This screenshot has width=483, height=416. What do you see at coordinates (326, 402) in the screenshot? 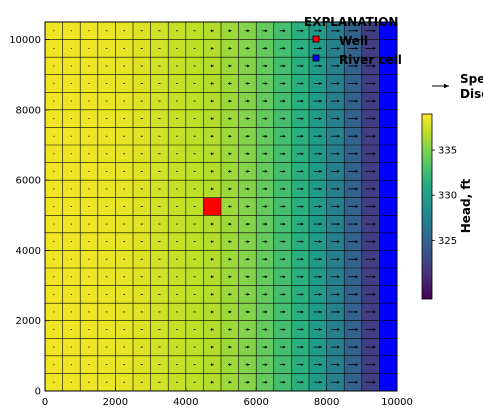
I see `x-tick-label: 8000` at bounding box center [326, 402].